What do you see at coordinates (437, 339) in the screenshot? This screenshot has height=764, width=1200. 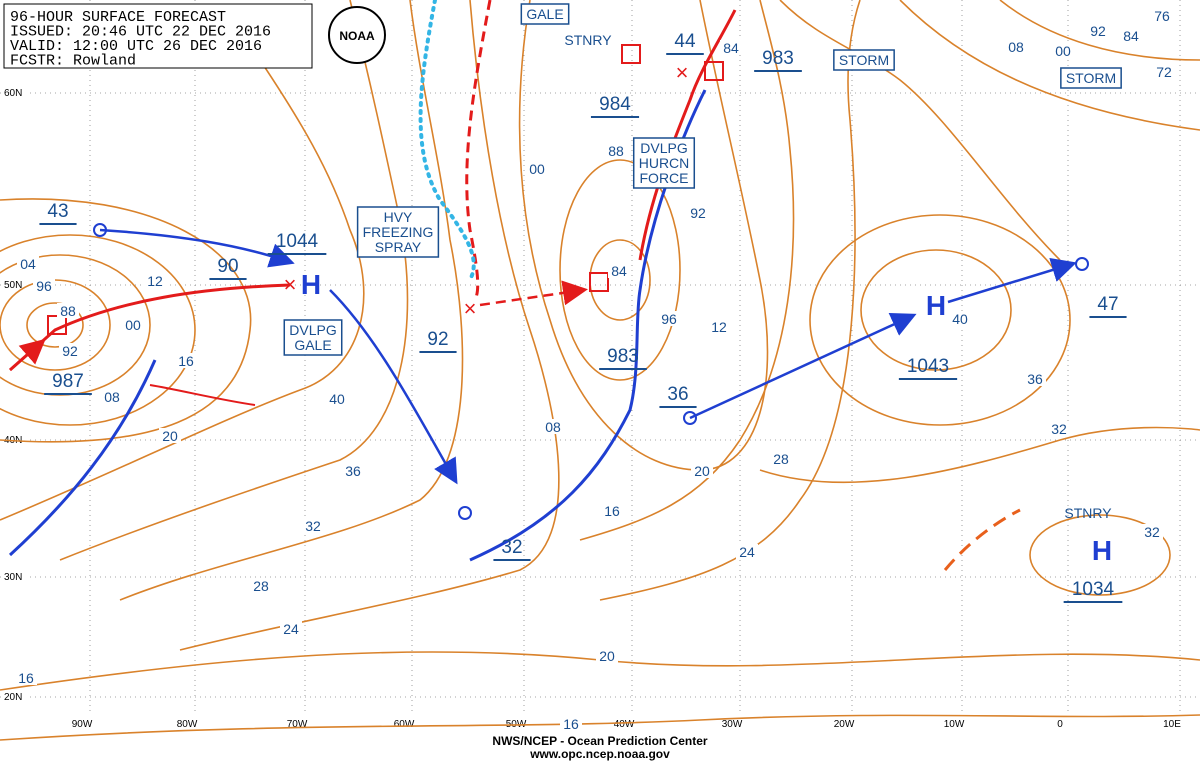 I see `pressure-label: 92` at bounding box center [437, 339].